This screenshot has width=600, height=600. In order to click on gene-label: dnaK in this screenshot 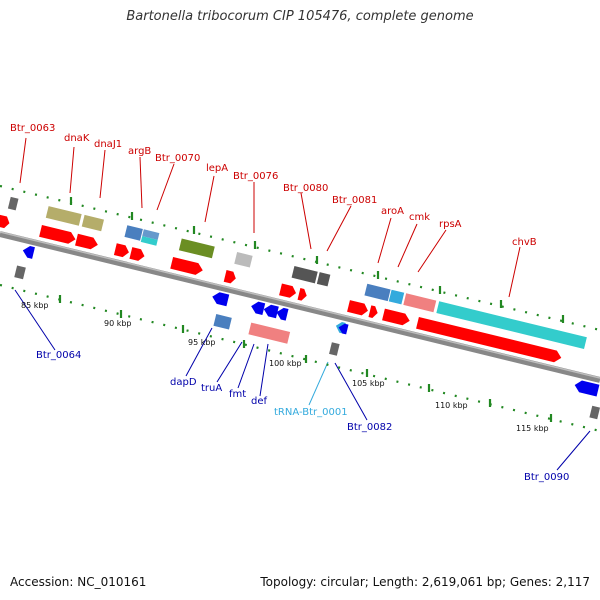, I will do `click(77, 138)`.